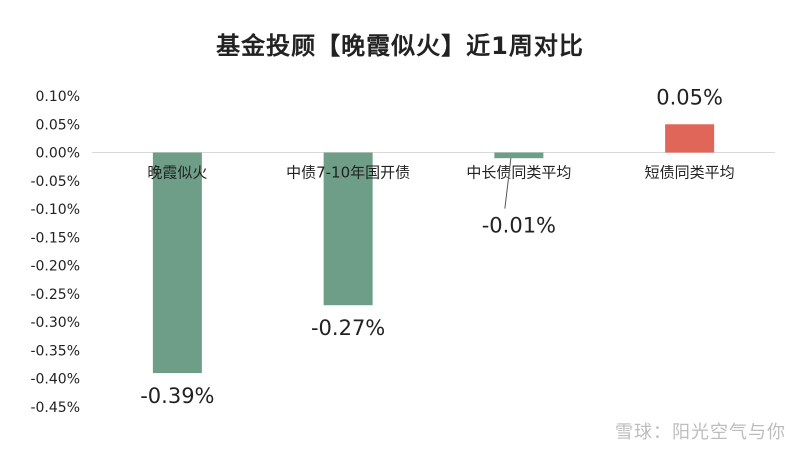  What do you see at coordinates (348, 173) in the screenshot?
I see `category-label: 中债7-10年国开债` at bounding box center [348, 173].